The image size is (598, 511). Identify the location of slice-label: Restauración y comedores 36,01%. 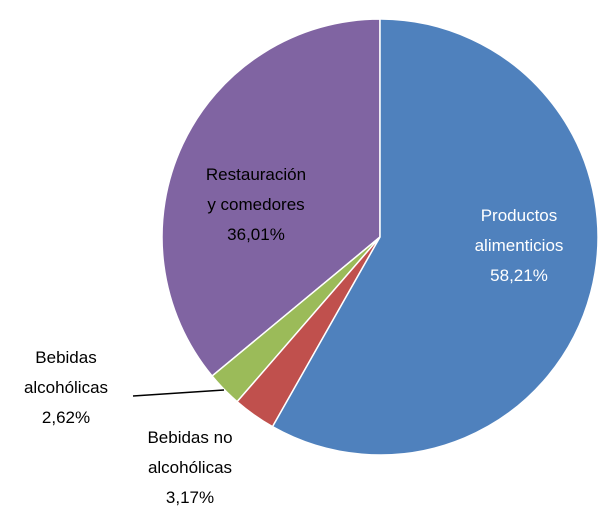
(256, 205).